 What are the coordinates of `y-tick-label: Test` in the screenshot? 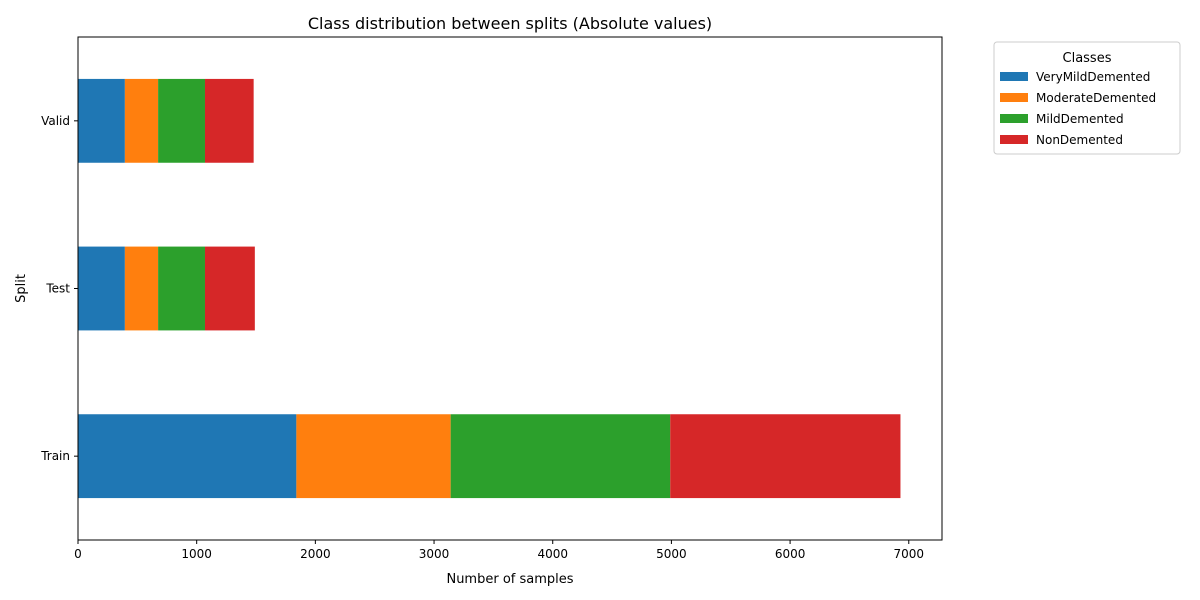 It's located at (57, 289).